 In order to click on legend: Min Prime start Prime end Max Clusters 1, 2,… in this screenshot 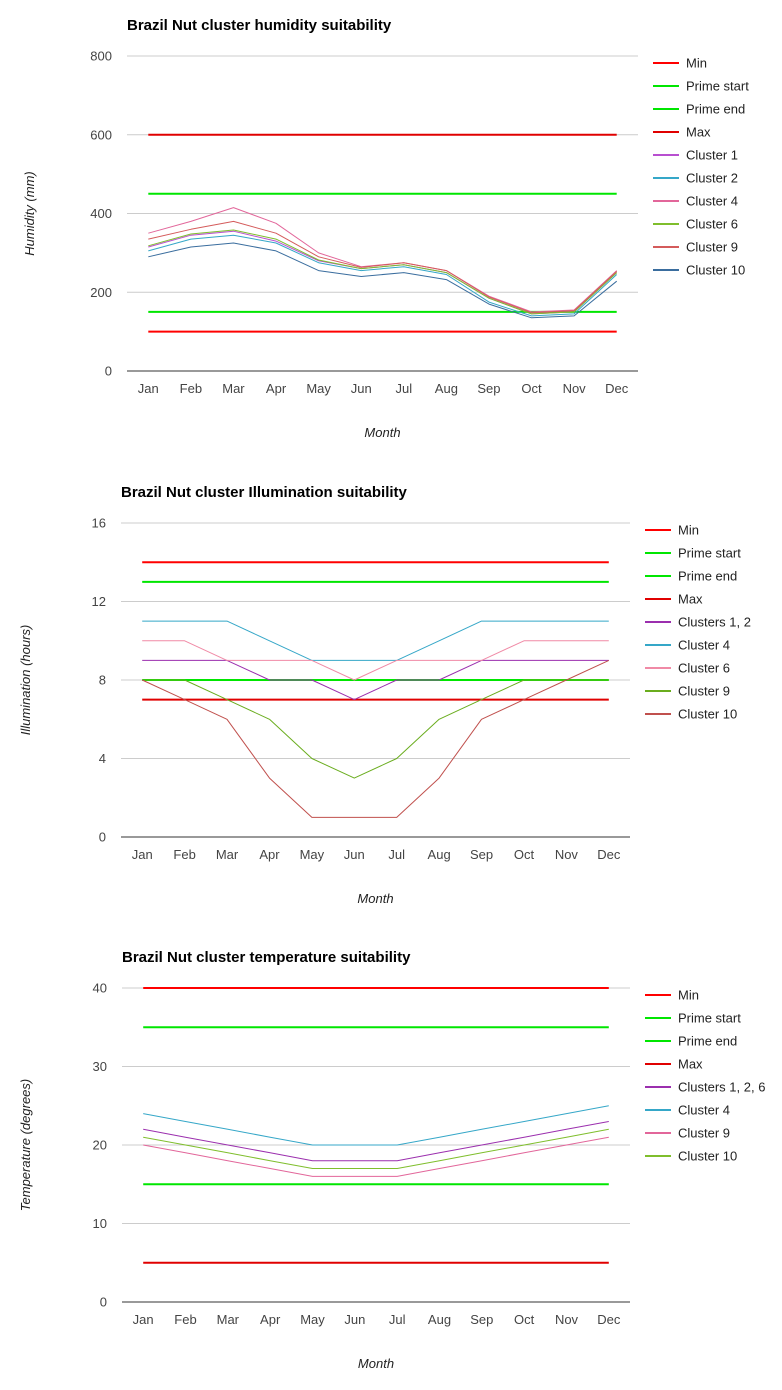, I will do `click(705, 1076)`.